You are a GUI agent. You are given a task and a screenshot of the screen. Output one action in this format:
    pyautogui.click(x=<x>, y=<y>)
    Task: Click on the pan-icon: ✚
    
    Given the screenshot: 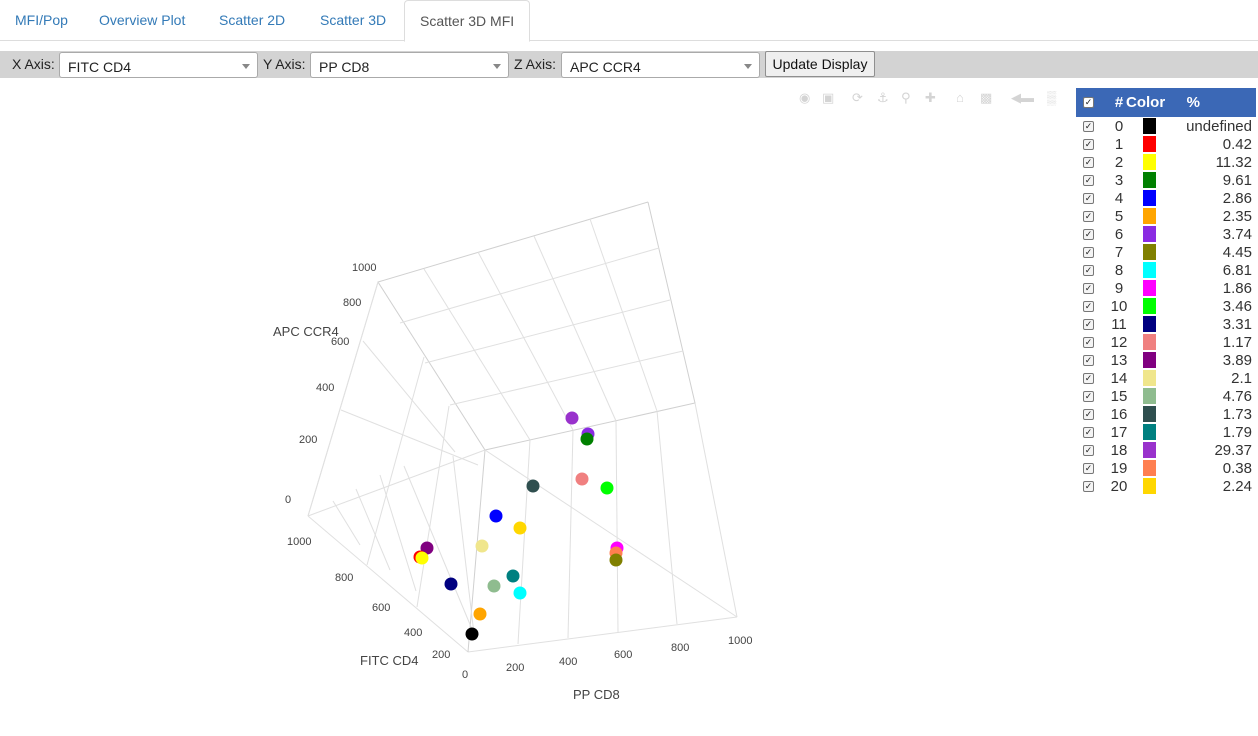 What is the action you would take?
    pyautogui.click(x=930, y=97)
    